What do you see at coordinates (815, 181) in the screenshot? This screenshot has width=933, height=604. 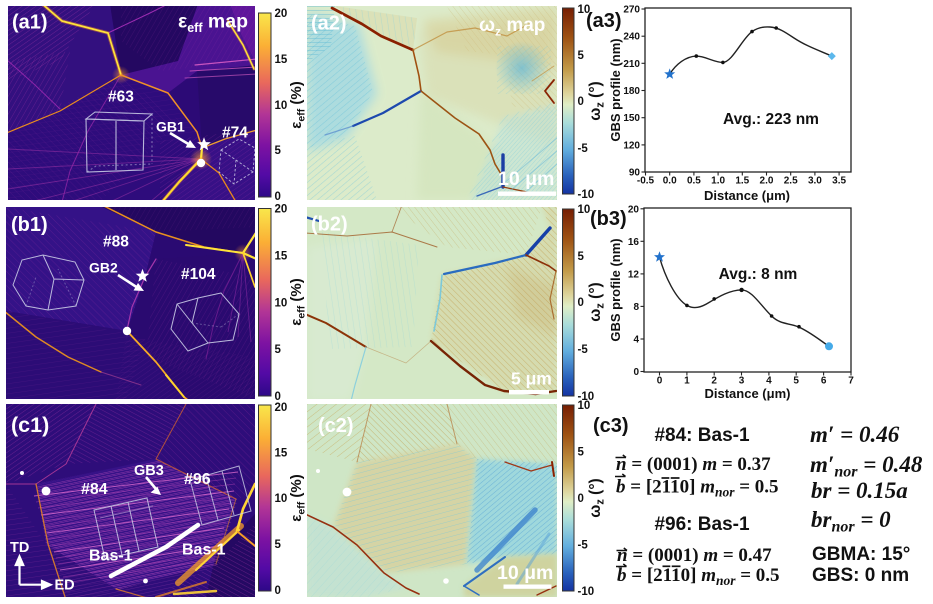 I see `svg-text: 3.0` at bounding box center [815, 181].